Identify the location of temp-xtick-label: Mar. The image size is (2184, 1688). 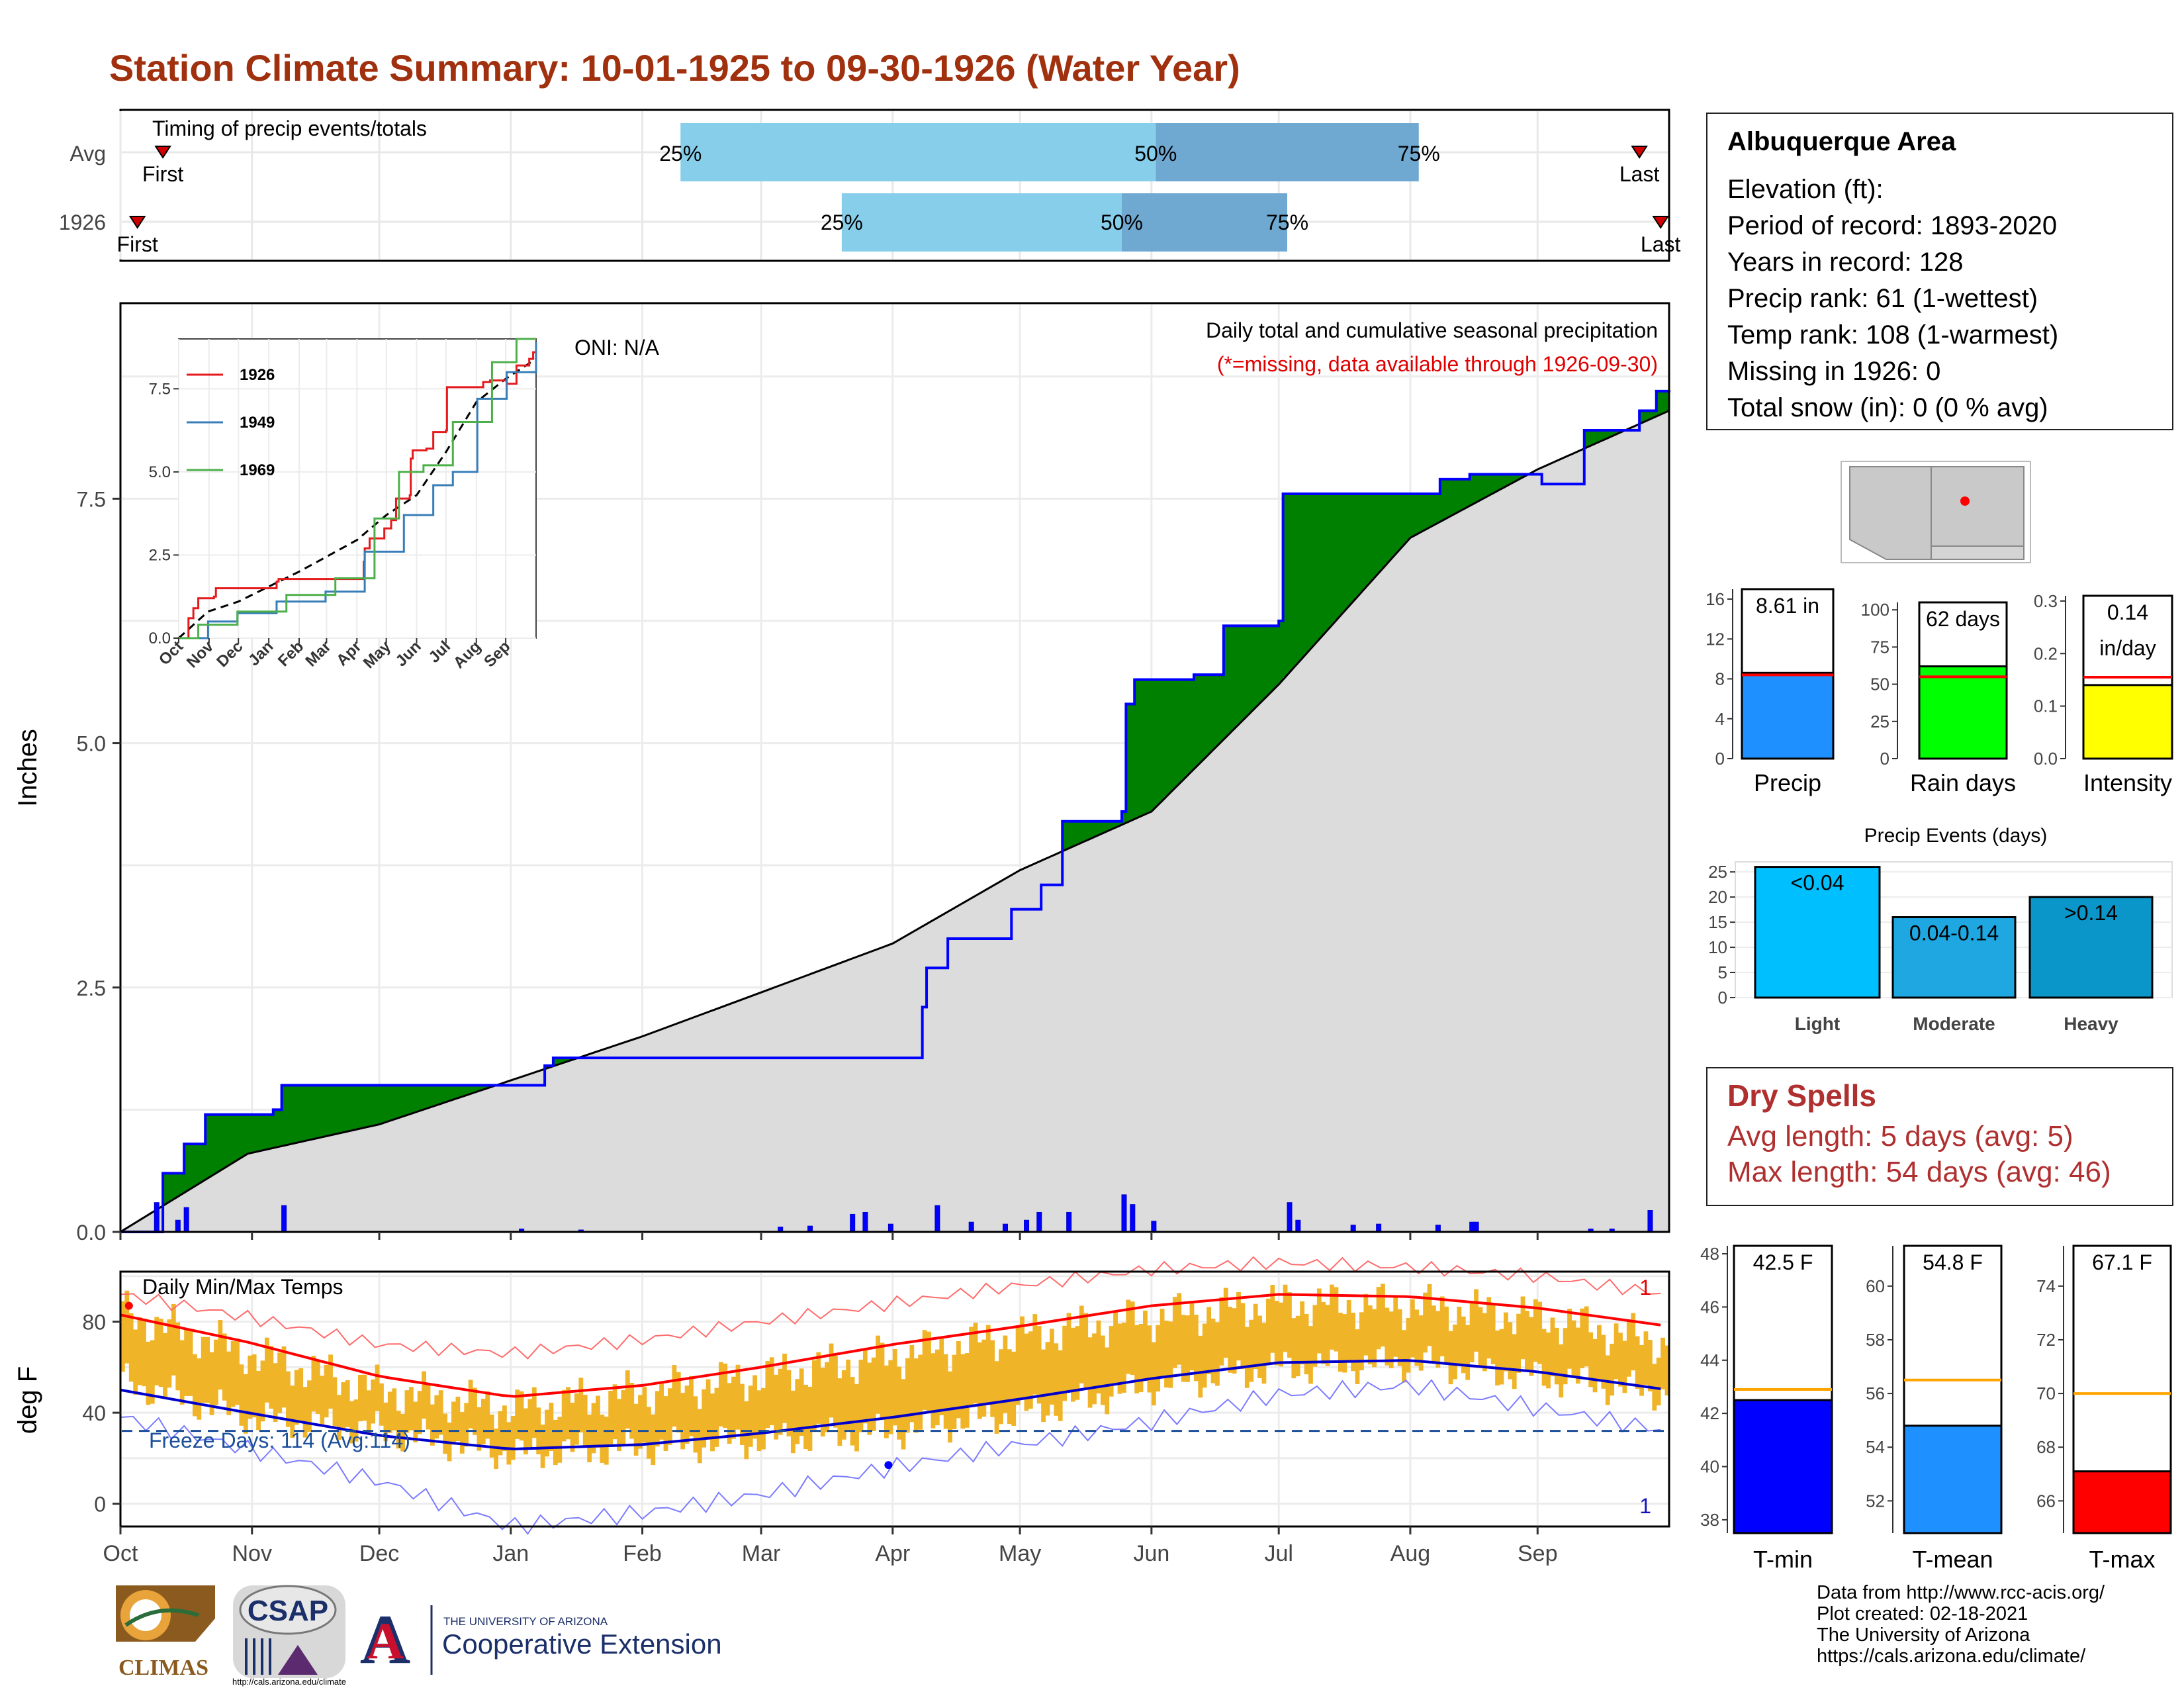
(761, 1553).